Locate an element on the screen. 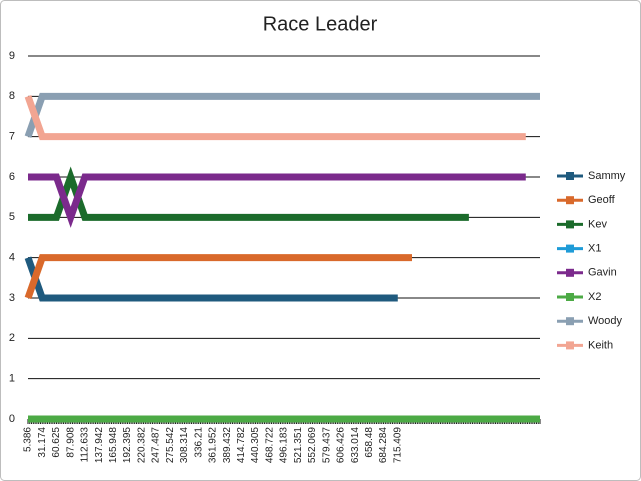 Image resolution: width=641 pixels, height=481 pixels. x-tick-label: 521.351 is located at coordinates (298, 445).